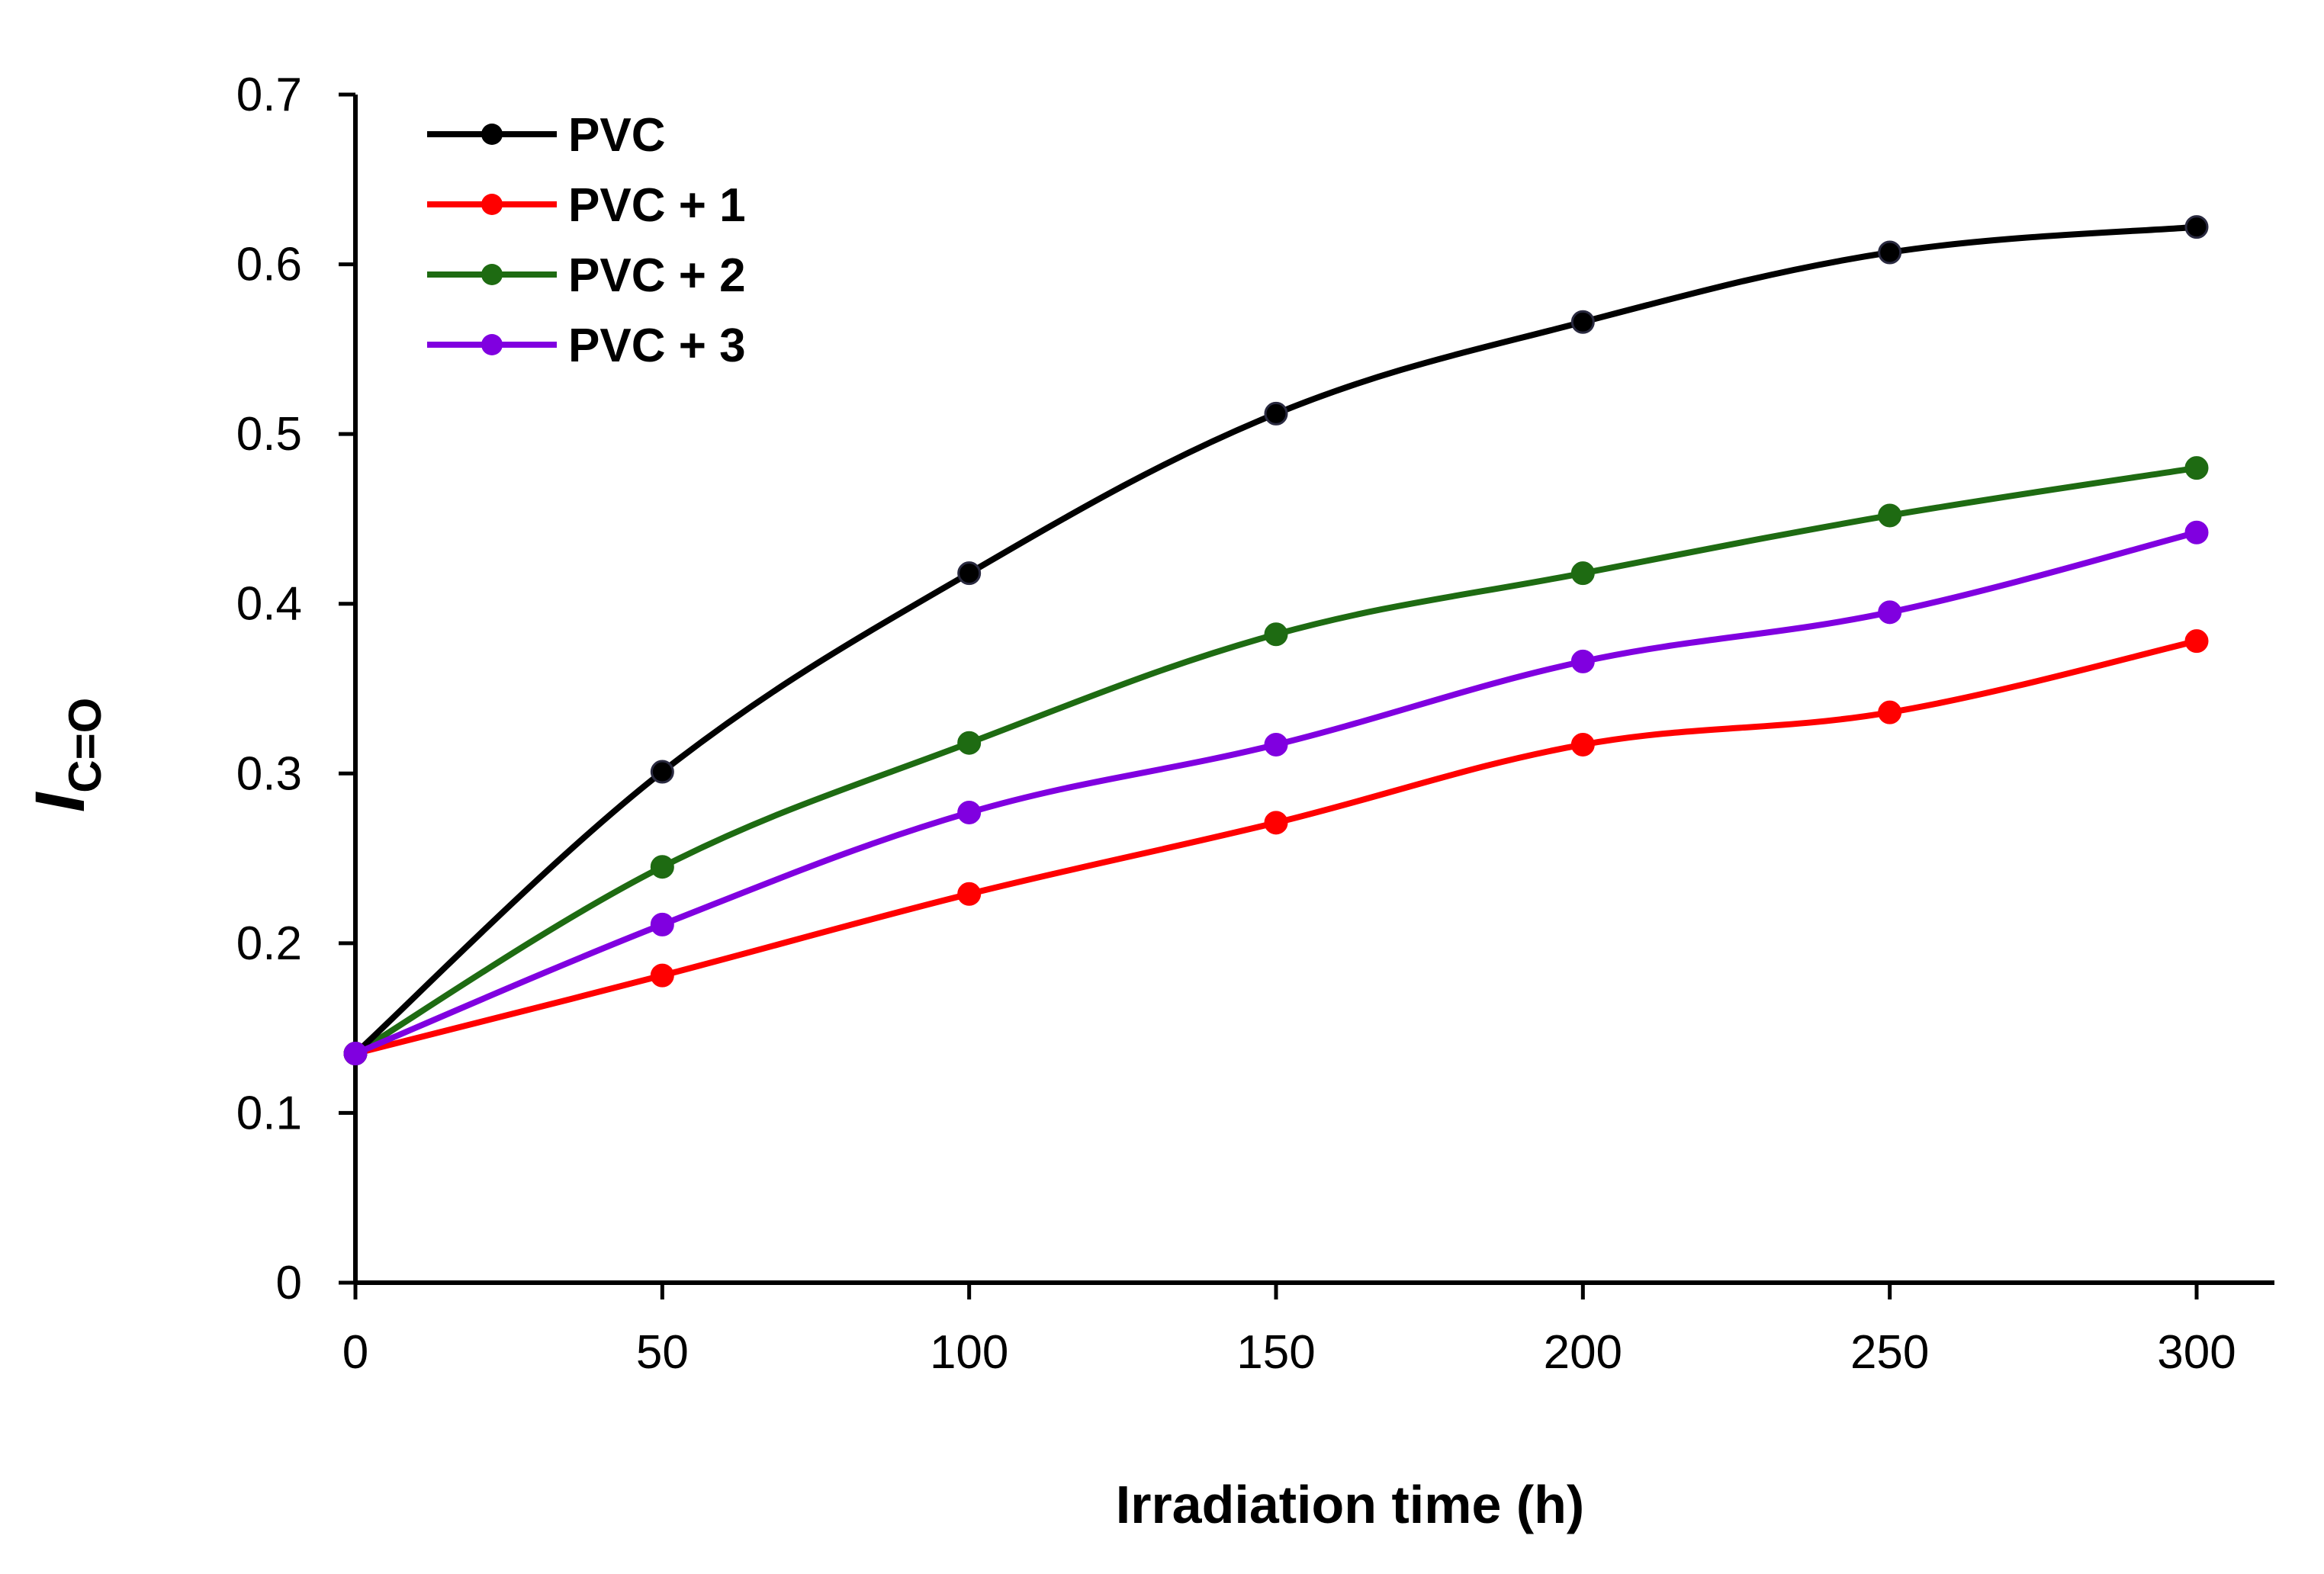  Describe the element at coordinates (269, 265) in the screenshot. I see `y-tick-label: 0.6` at that location.